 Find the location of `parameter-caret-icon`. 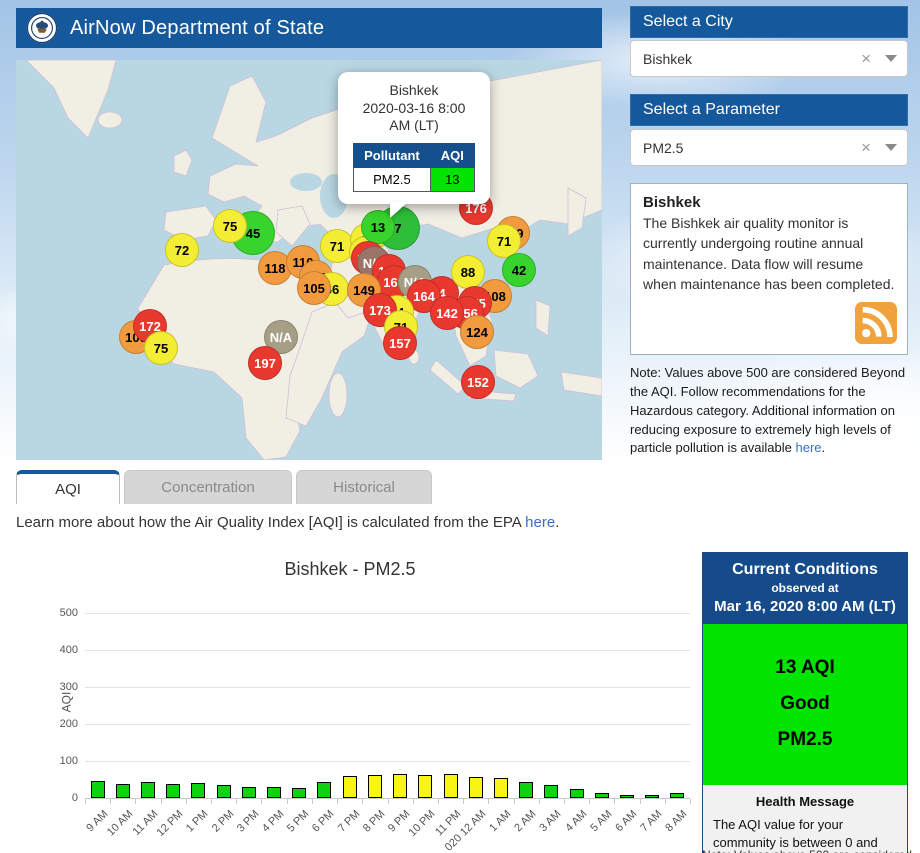

parameter-caret-icon is located at coordinates (891, 147).